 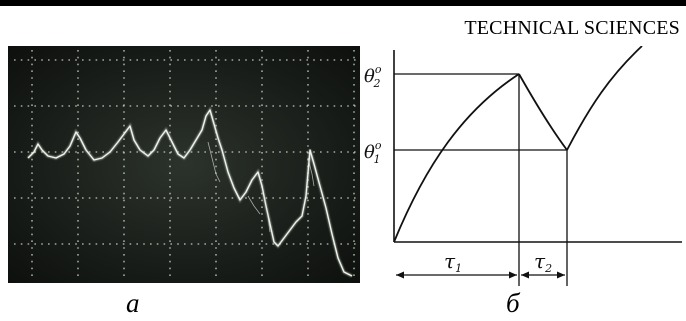 What do you see at coordinates (343, 3) in the screenshot?
I see `top-rule` at bounding box center [343, 3].